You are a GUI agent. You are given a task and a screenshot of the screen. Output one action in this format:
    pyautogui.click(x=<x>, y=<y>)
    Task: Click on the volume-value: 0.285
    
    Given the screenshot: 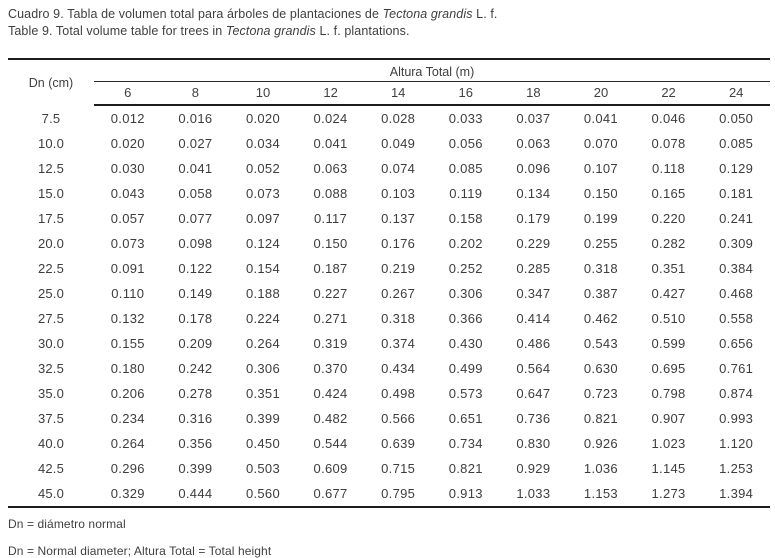 What is the action you would take?
    pyautogui.click(x=533, y=268)
    